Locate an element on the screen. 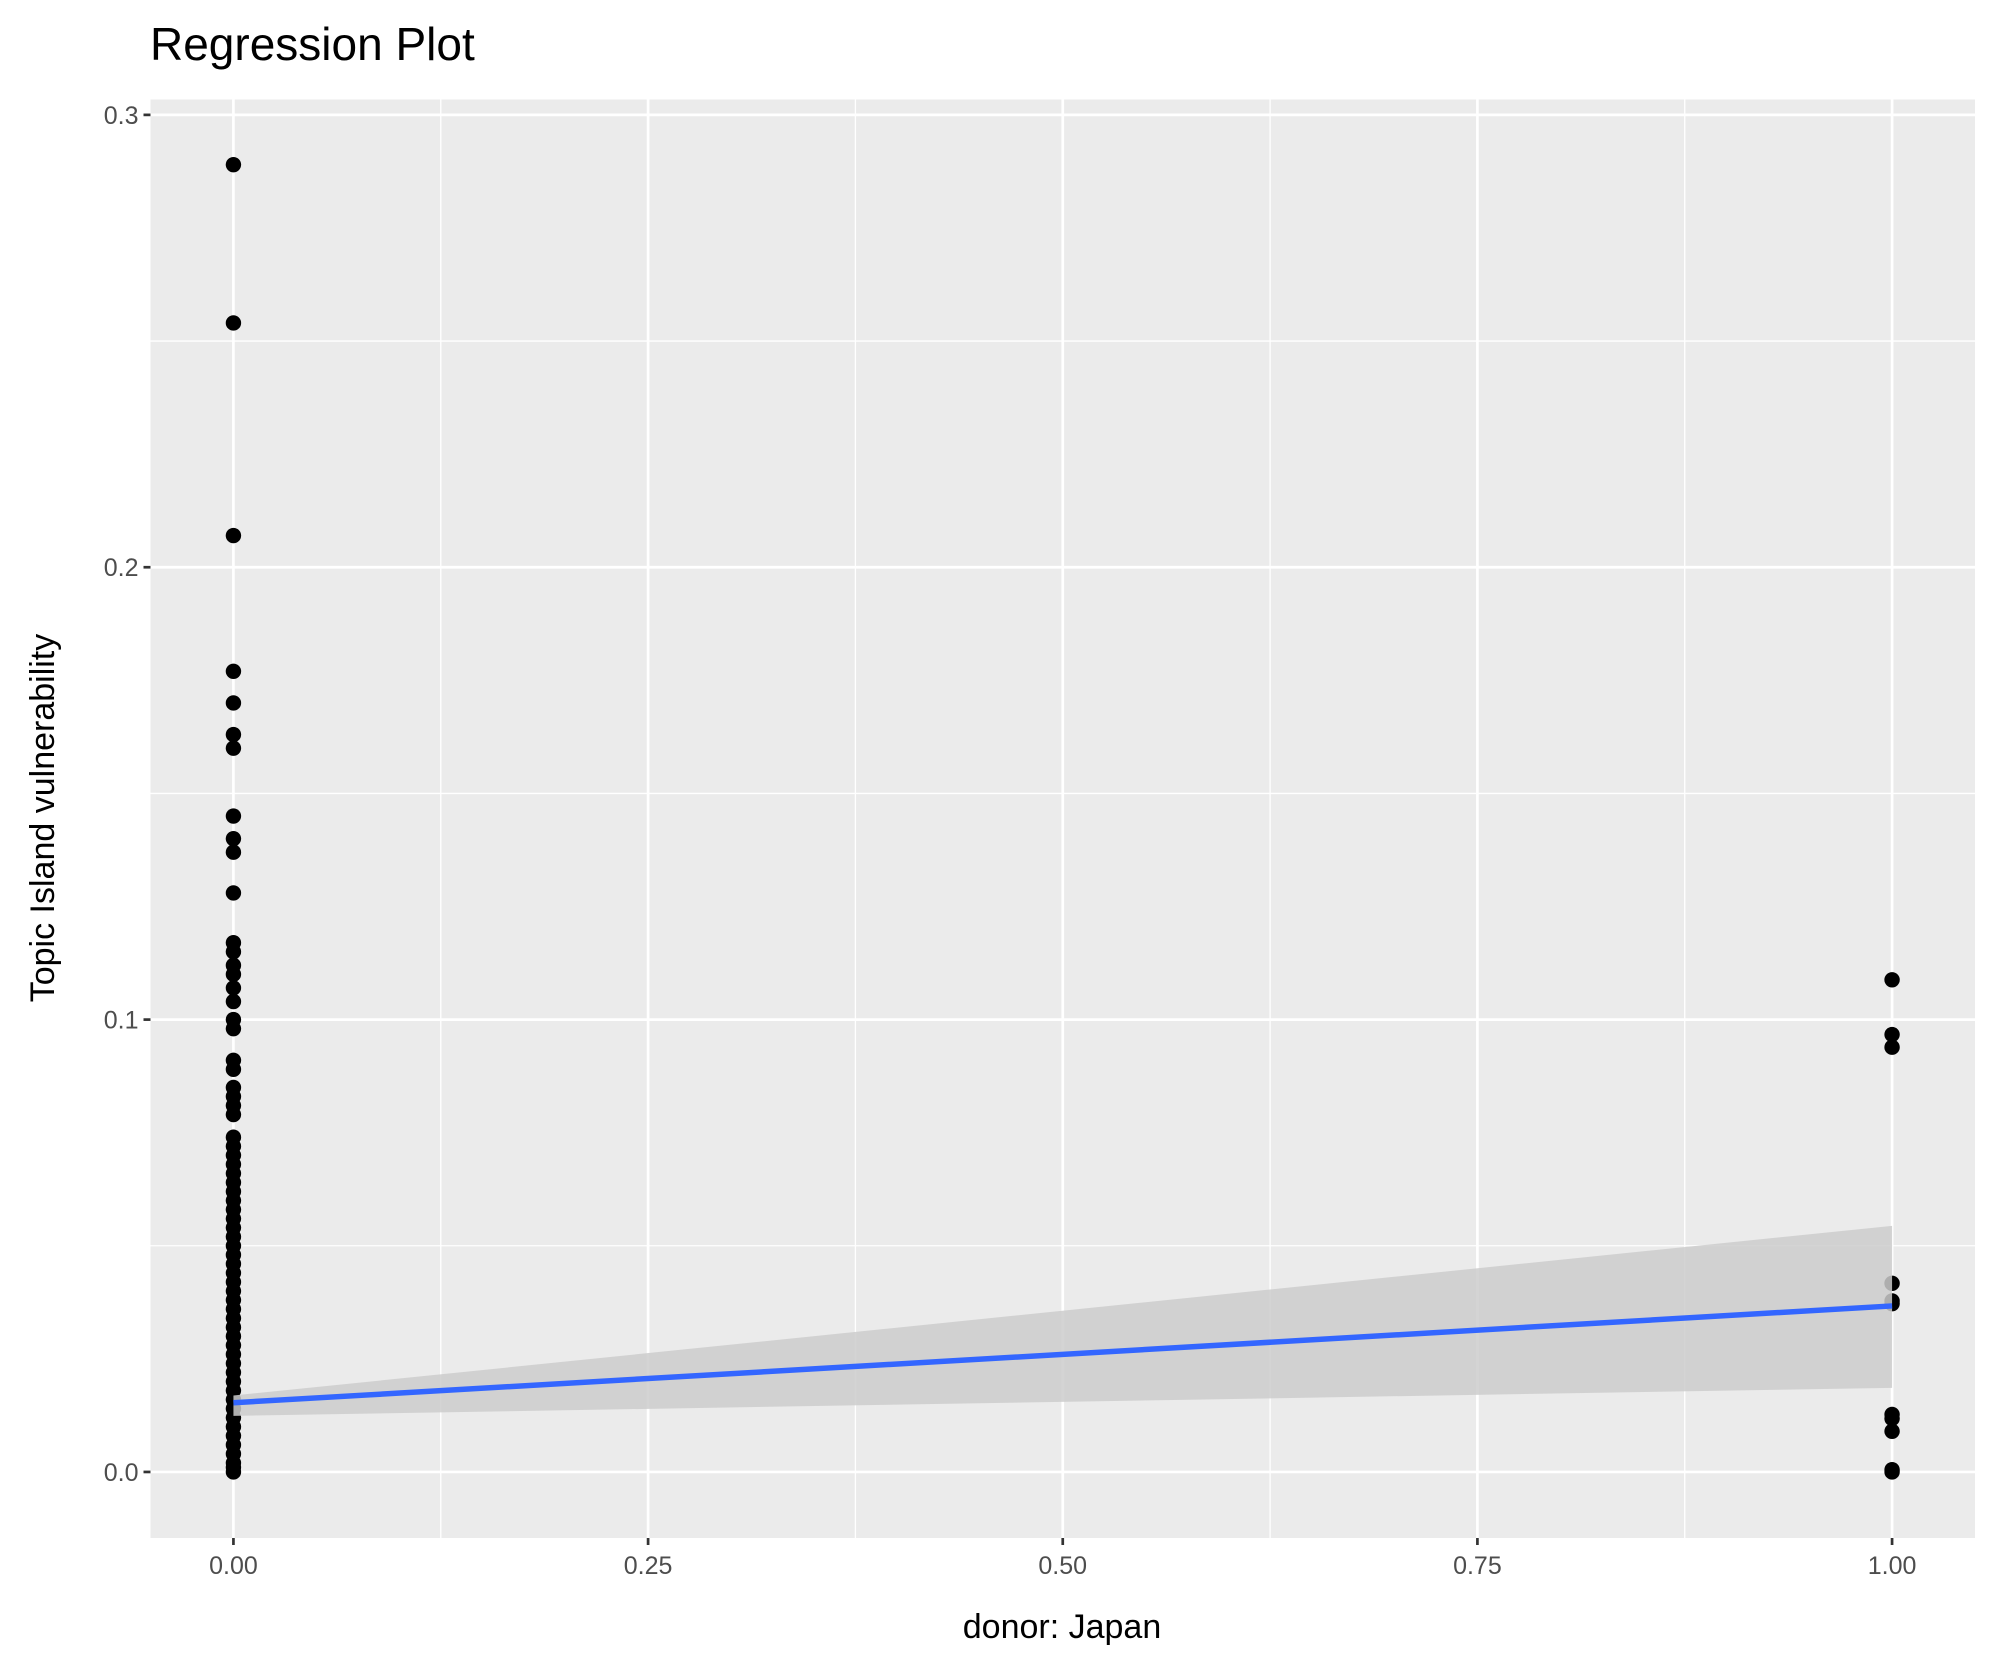 This screenshot has width=1990, height=1665. y-tick-label: 0.1 is located at coordinates (121, 1021).